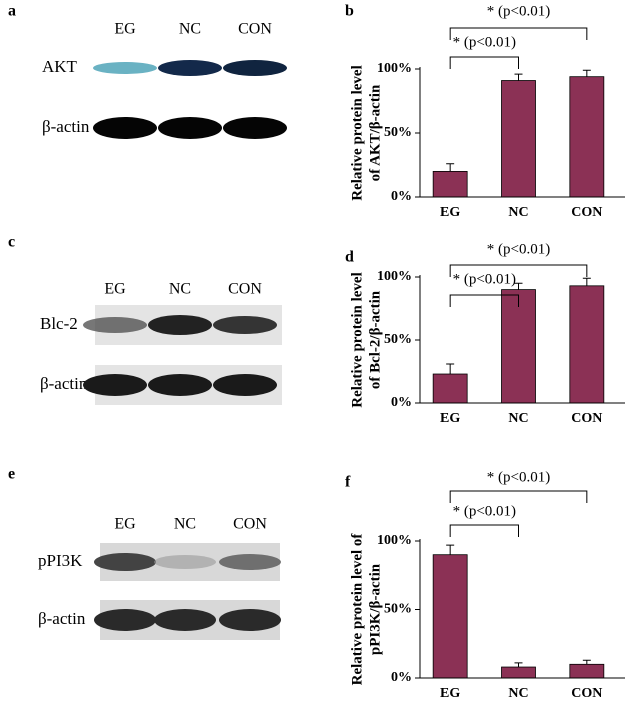  Describe the element at coordinates (375, 609) in the screenshot. I see `y-axis-label: pPI3K/β-actin` at that location.